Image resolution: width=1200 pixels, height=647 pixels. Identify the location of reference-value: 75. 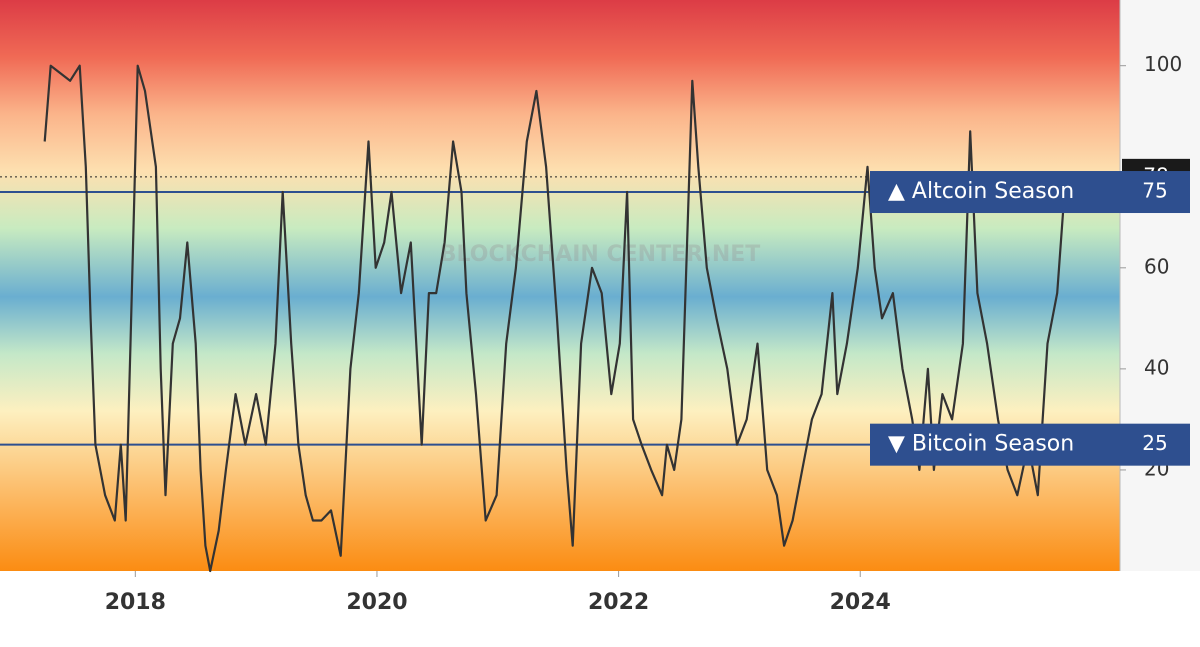
(1154, 191).